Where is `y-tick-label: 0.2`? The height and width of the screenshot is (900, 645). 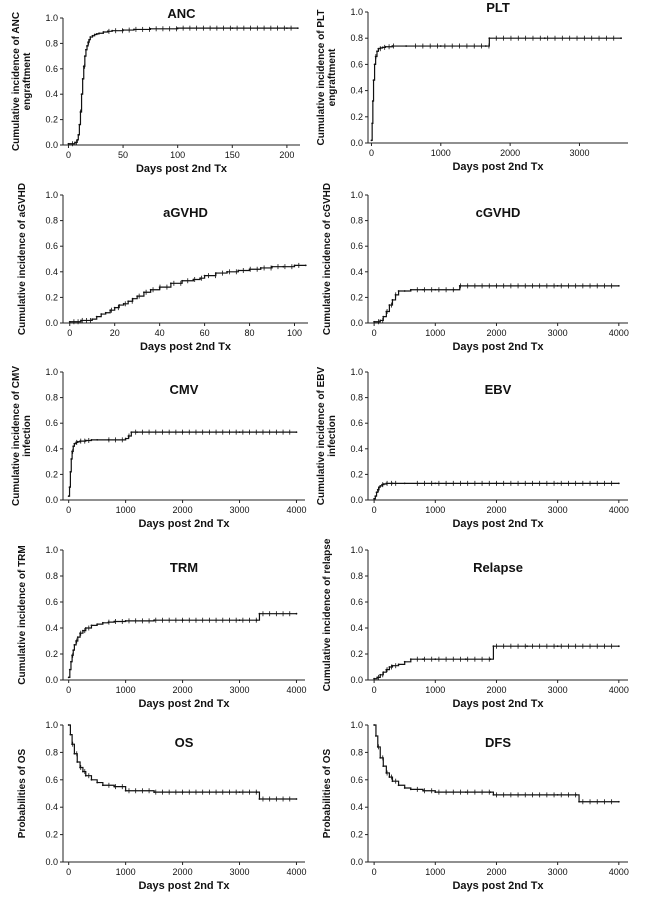
y-tick-label: 0.2 is located at coordinates (51, 297).